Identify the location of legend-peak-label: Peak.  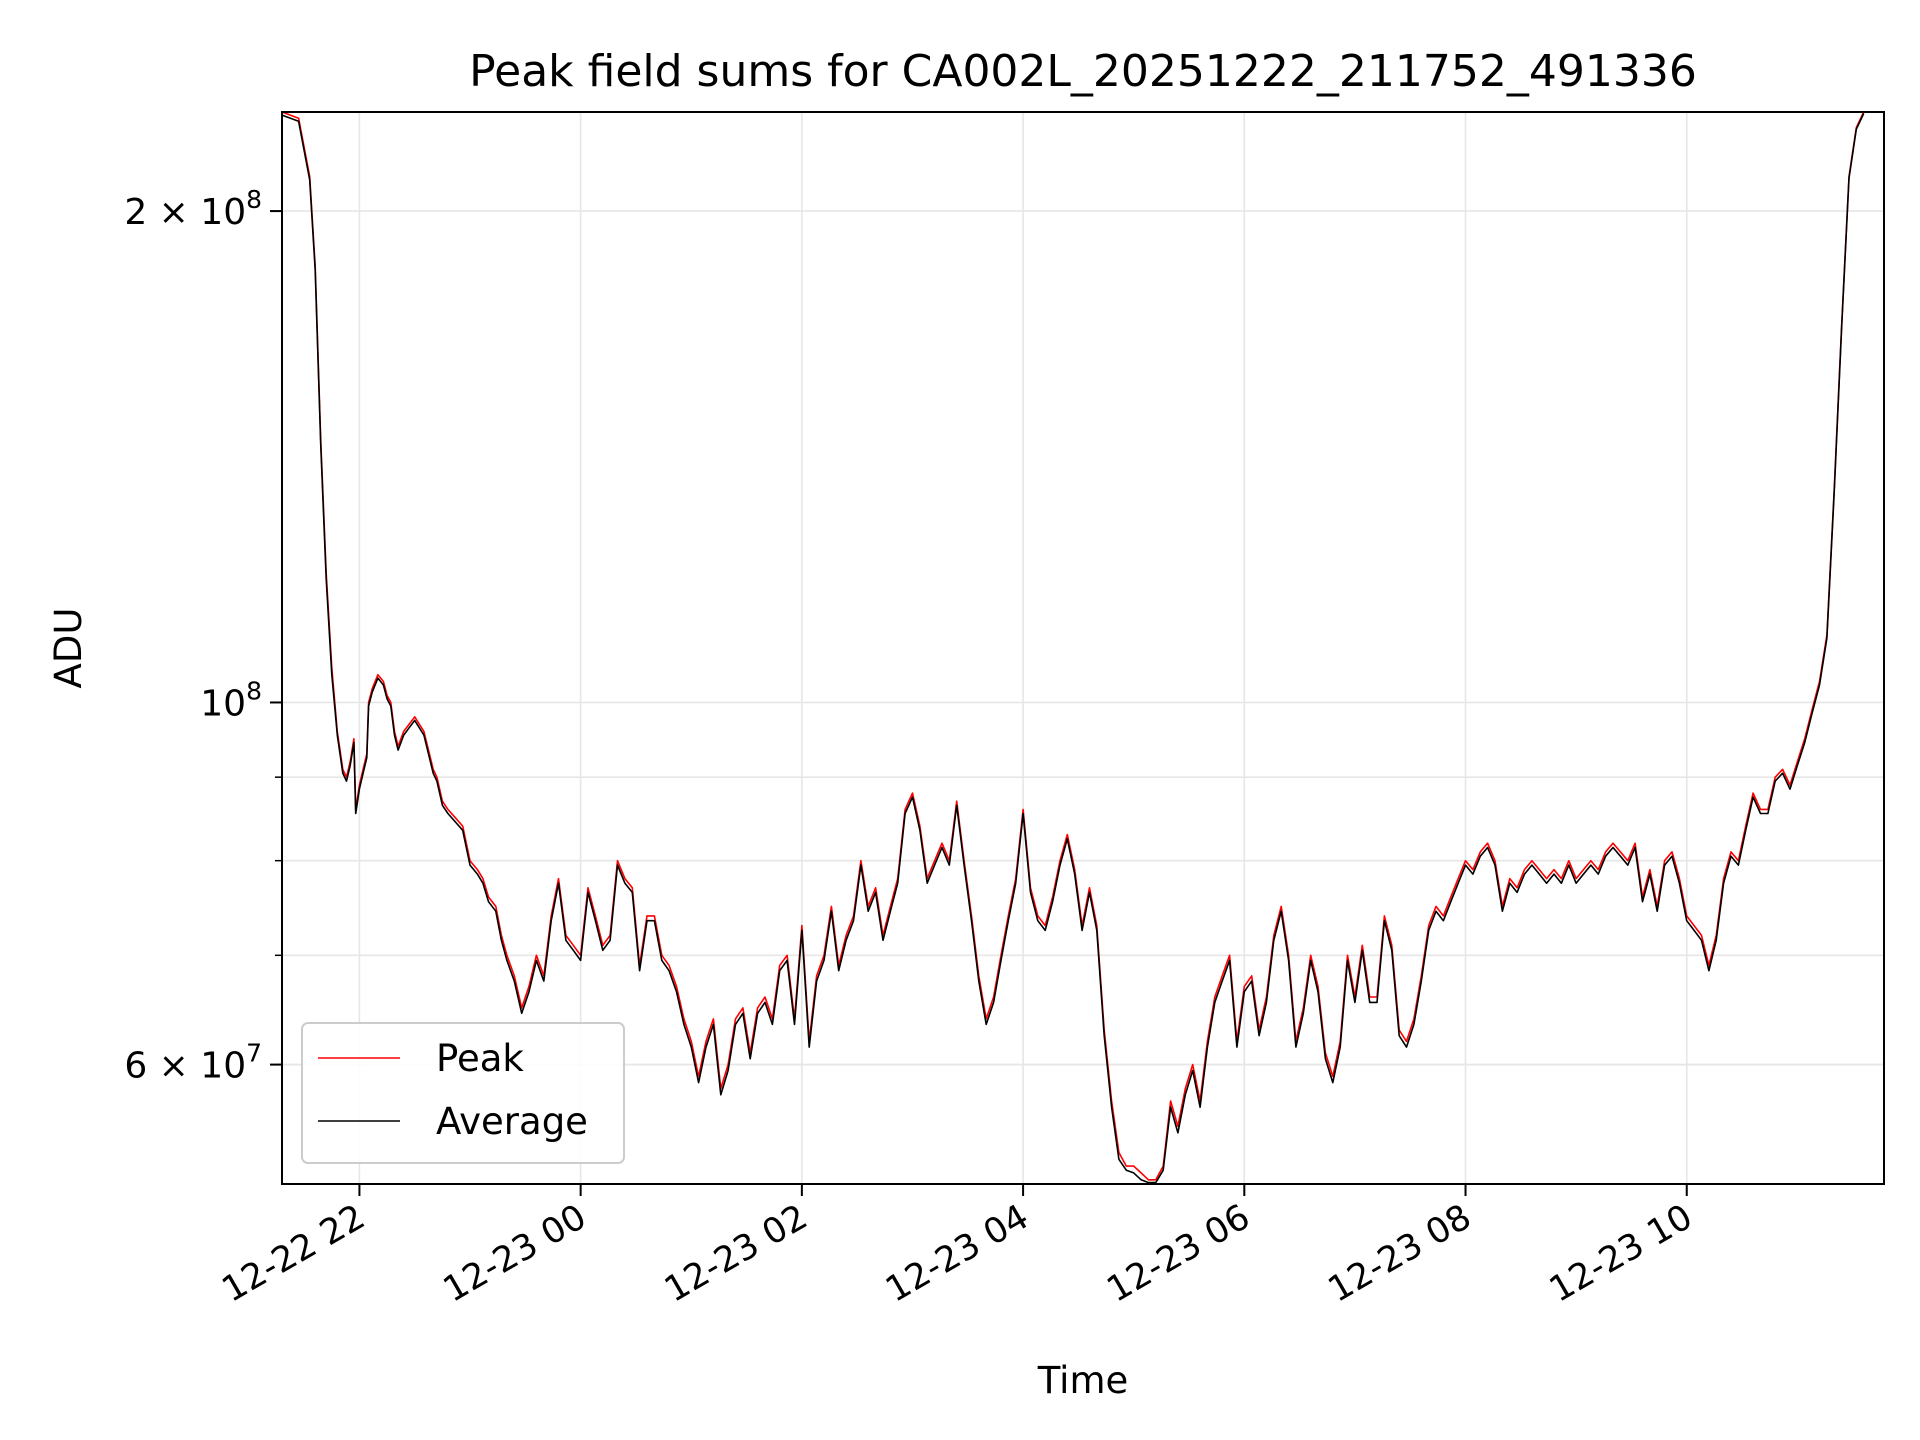
(480, 1058).